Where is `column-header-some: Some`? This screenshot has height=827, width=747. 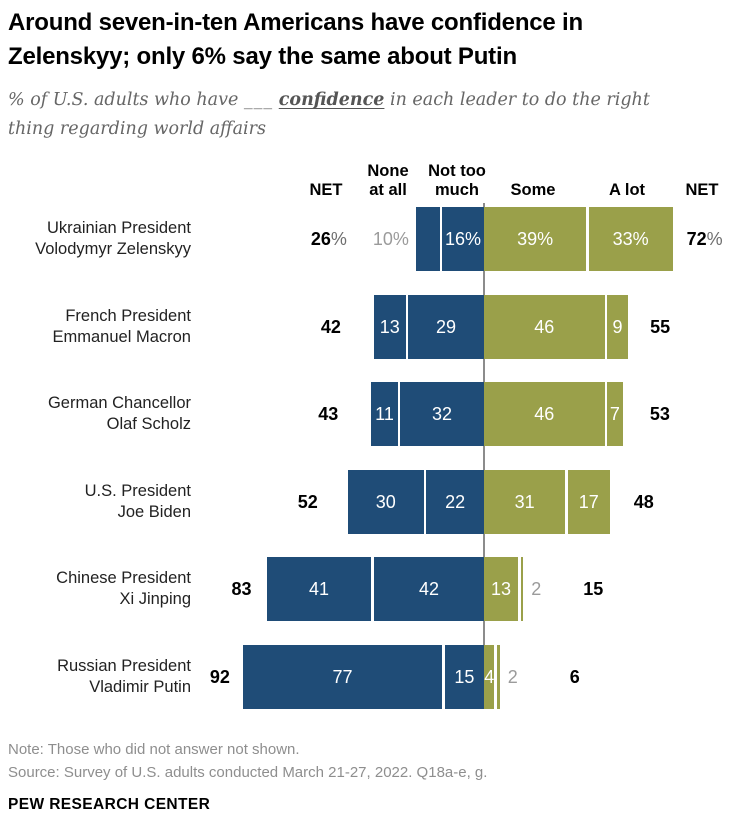
column-header-some: Some is located at coordinates (533, 179).